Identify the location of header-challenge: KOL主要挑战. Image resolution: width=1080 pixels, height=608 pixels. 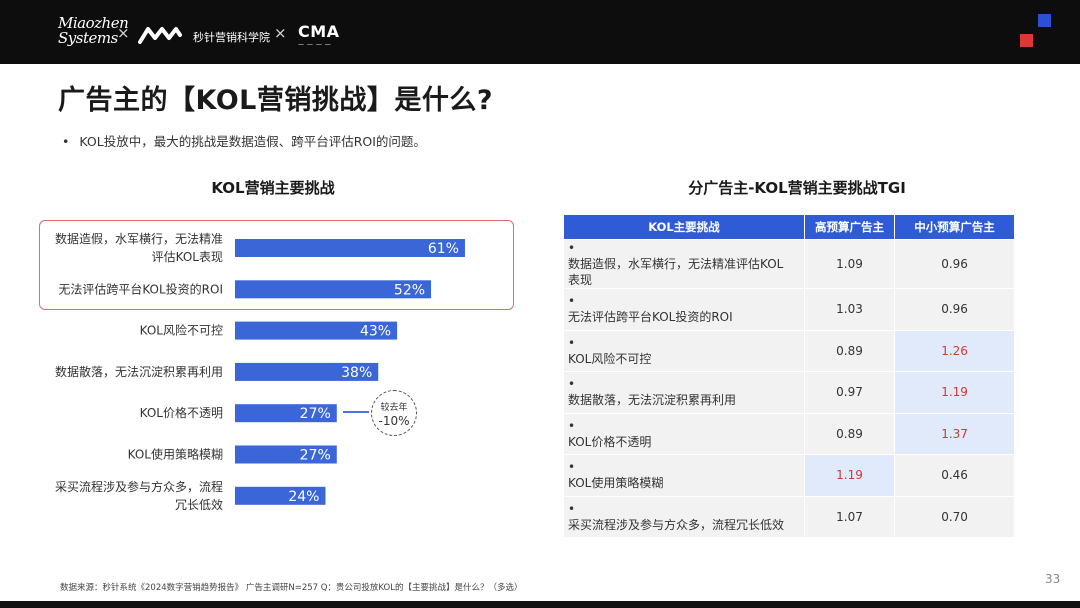
(684, 227).